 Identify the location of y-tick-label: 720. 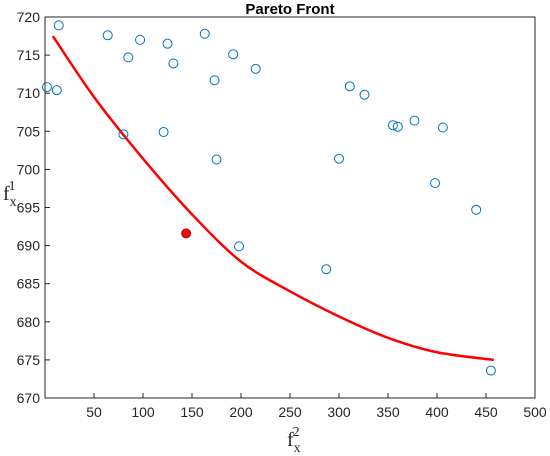
(29, 17).